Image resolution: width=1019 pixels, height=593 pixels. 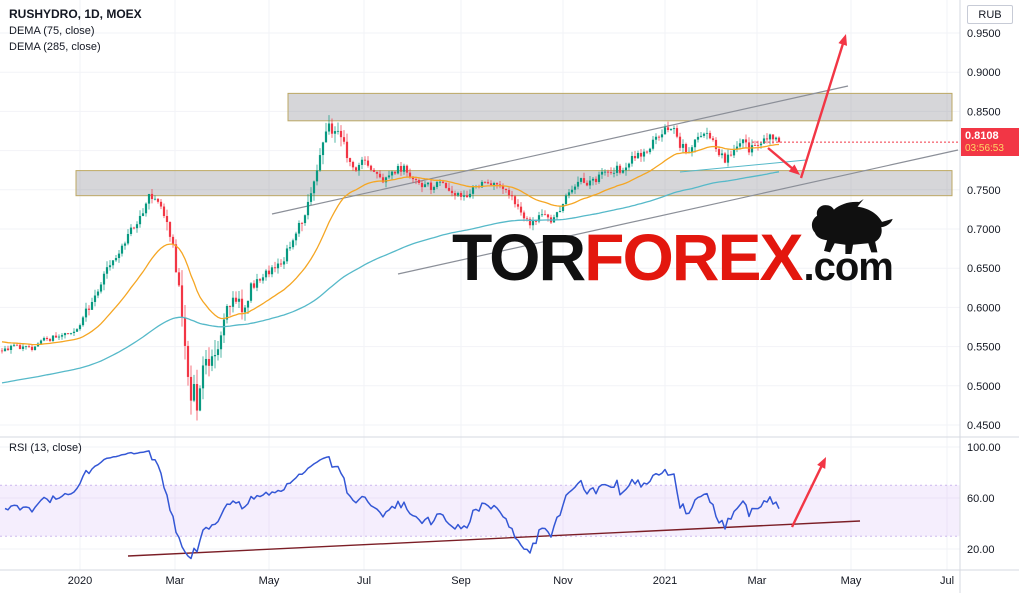 What do you see at coordinates (984, 348) in the screenshot?
I see `price-tick-label: 0.5500` at bounding box center [984, 348].